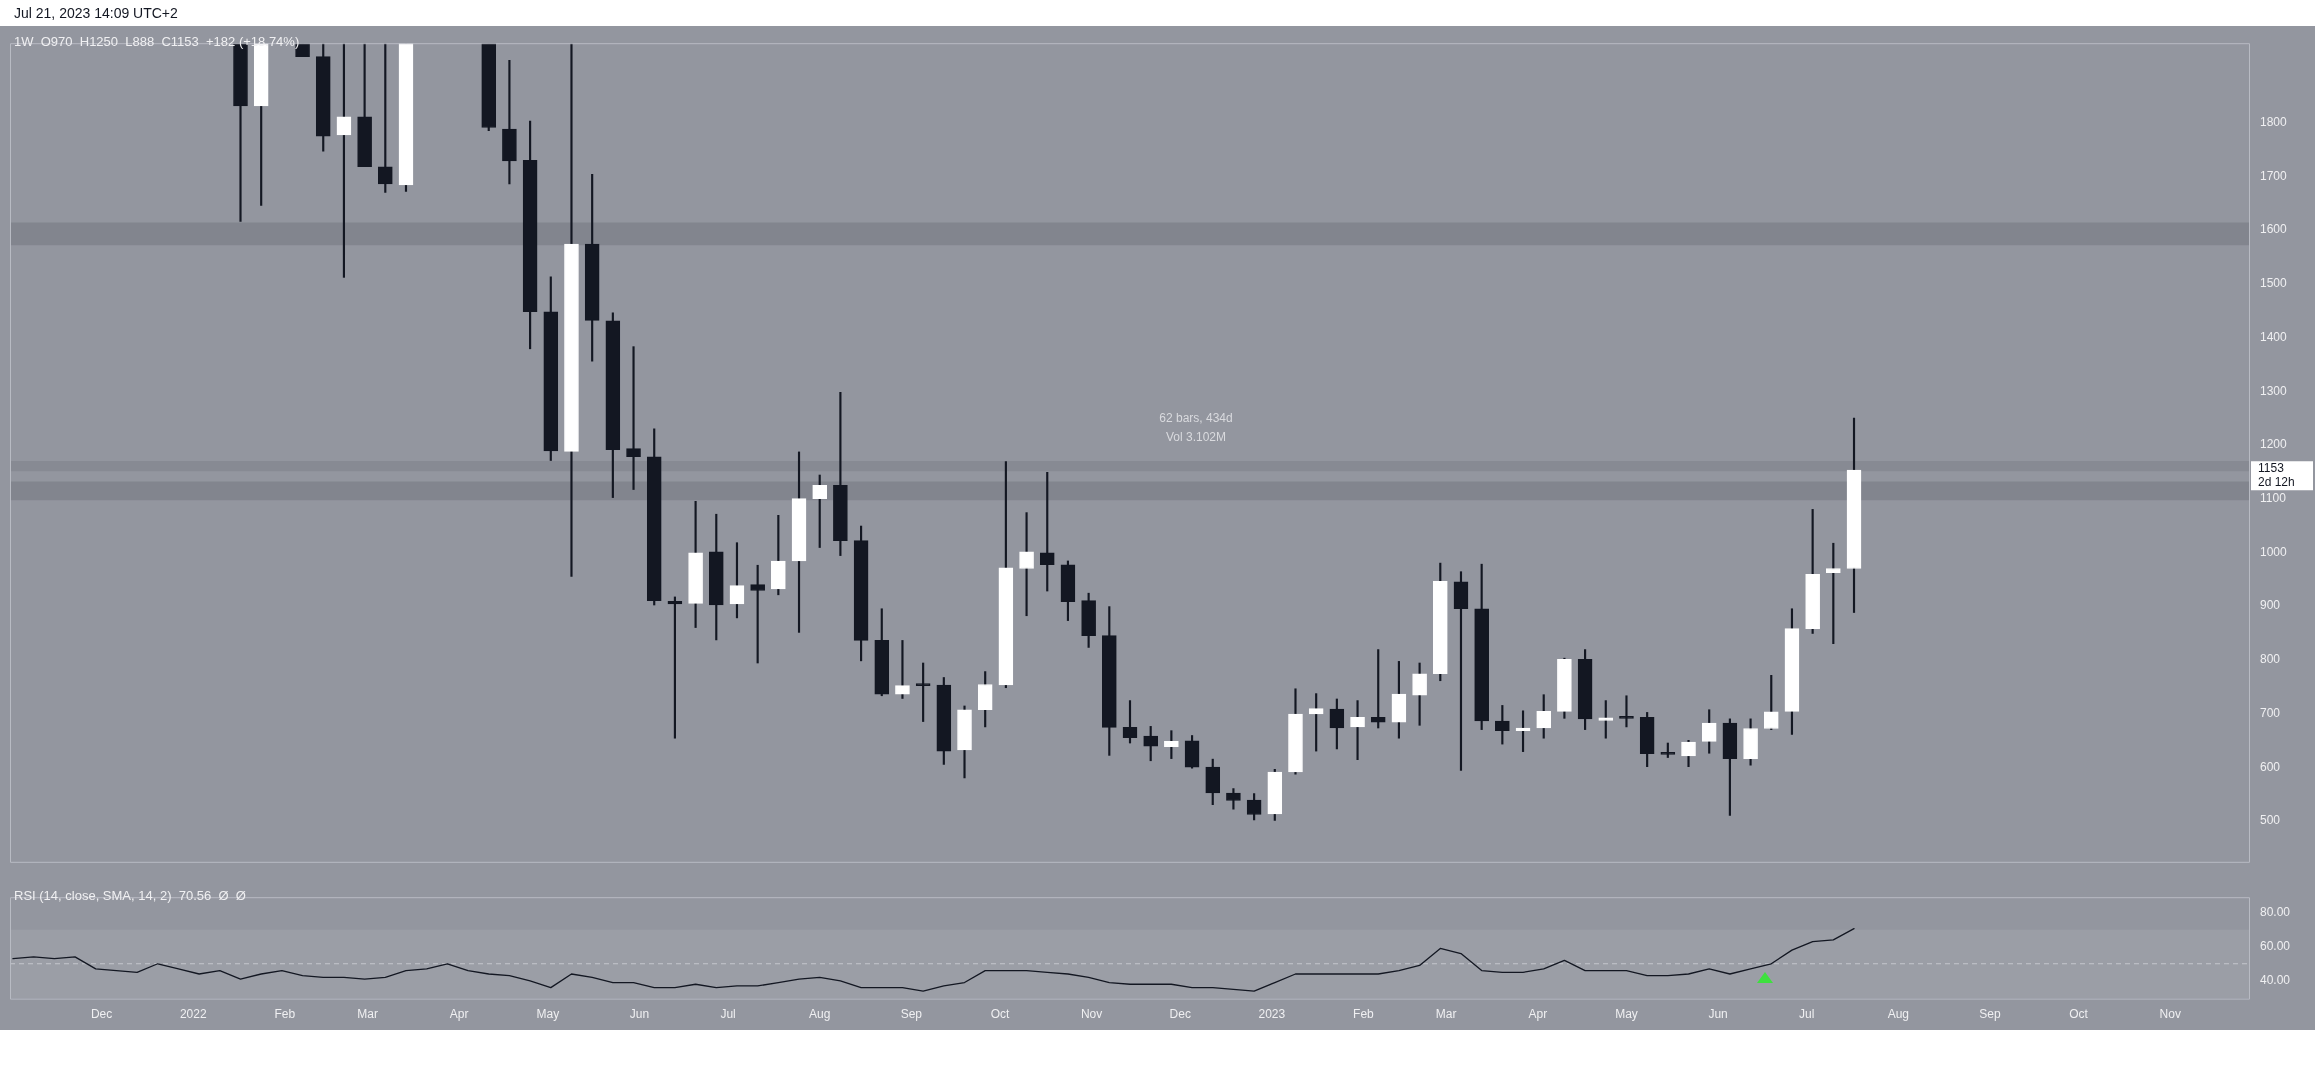 This screenshot has height=1079, width=2315. I want to click on y-tick-label: 1600, so click(2274, 229).